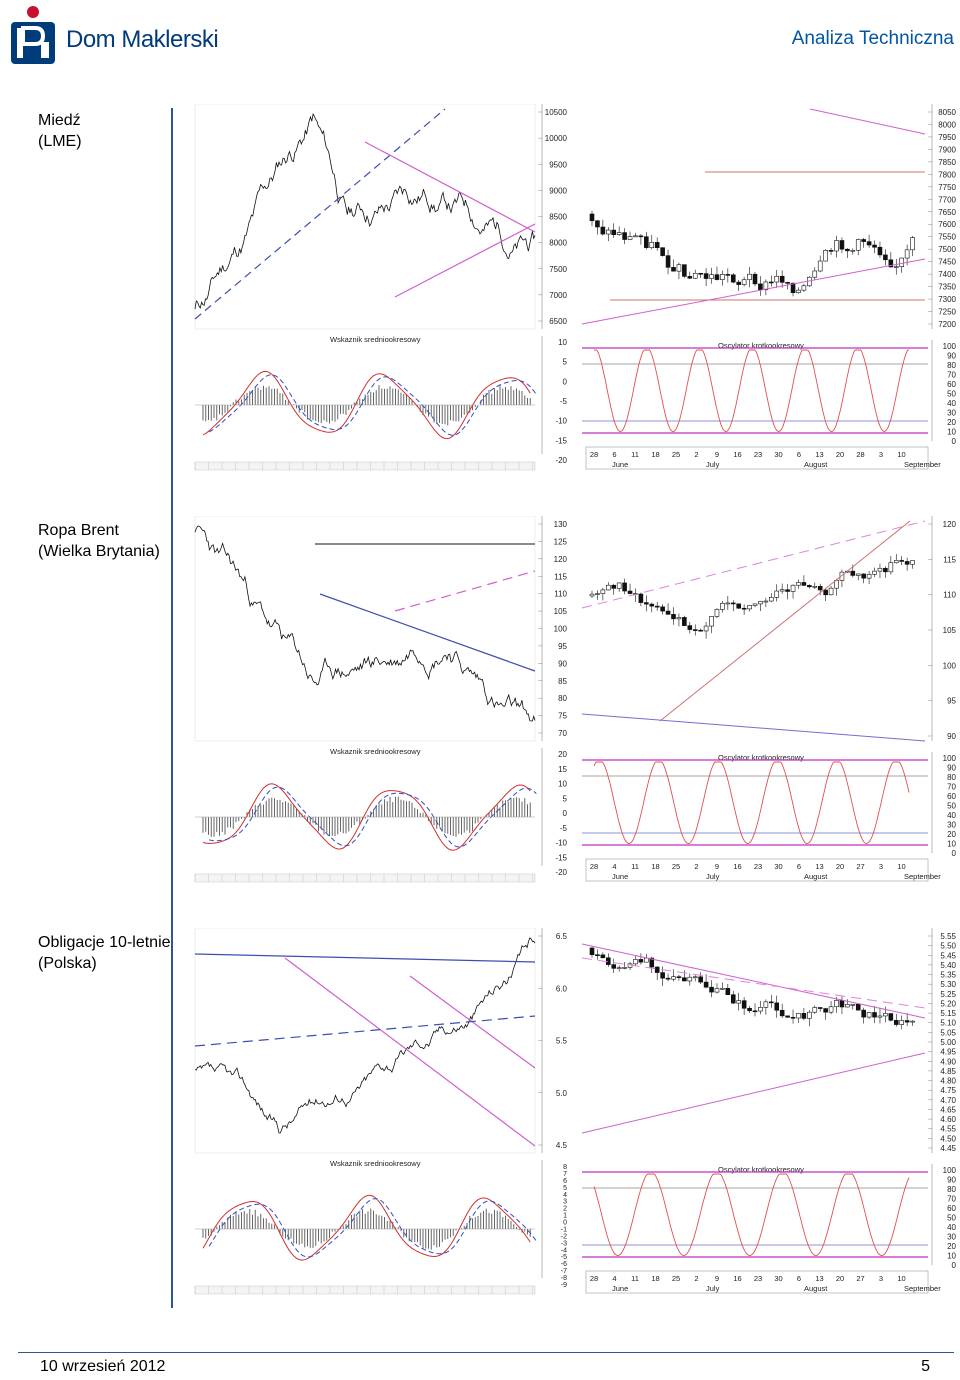 The image size is (960, 1380). I want to click on mid-indicator-title: Wskaznik sredniookresowy, so click(375, 1163).